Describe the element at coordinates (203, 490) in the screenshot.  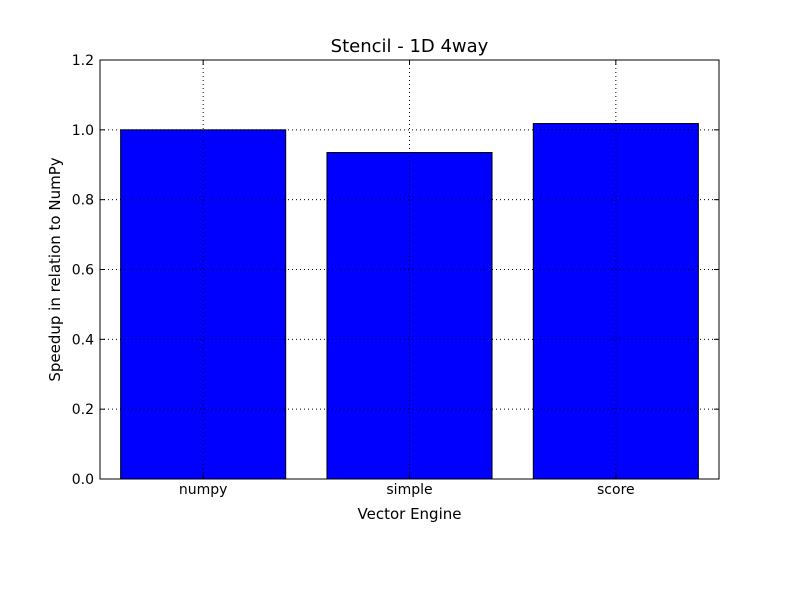
I see `x-tick-label: numpy` at that location.